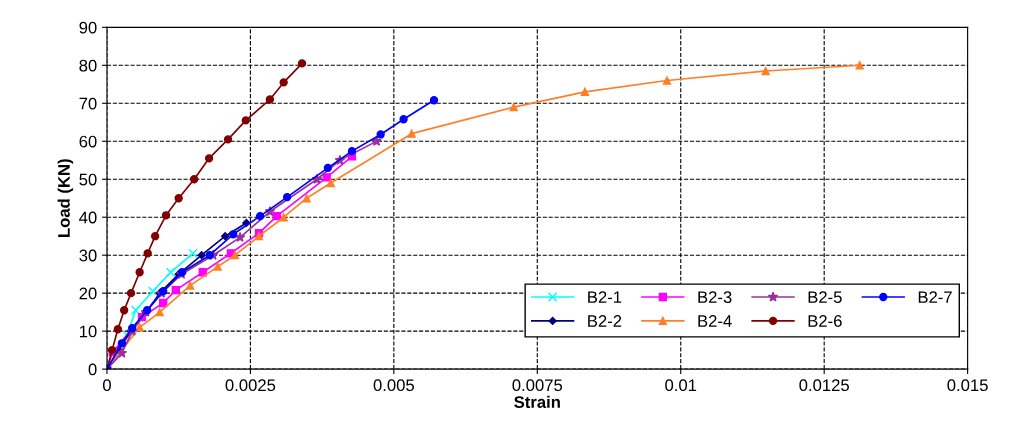 The height and width of the screenshot is (441, 1009). Describe the element at coordinates (88, 293) in the screenshot. I see `y-tick-label: 20` at that location.